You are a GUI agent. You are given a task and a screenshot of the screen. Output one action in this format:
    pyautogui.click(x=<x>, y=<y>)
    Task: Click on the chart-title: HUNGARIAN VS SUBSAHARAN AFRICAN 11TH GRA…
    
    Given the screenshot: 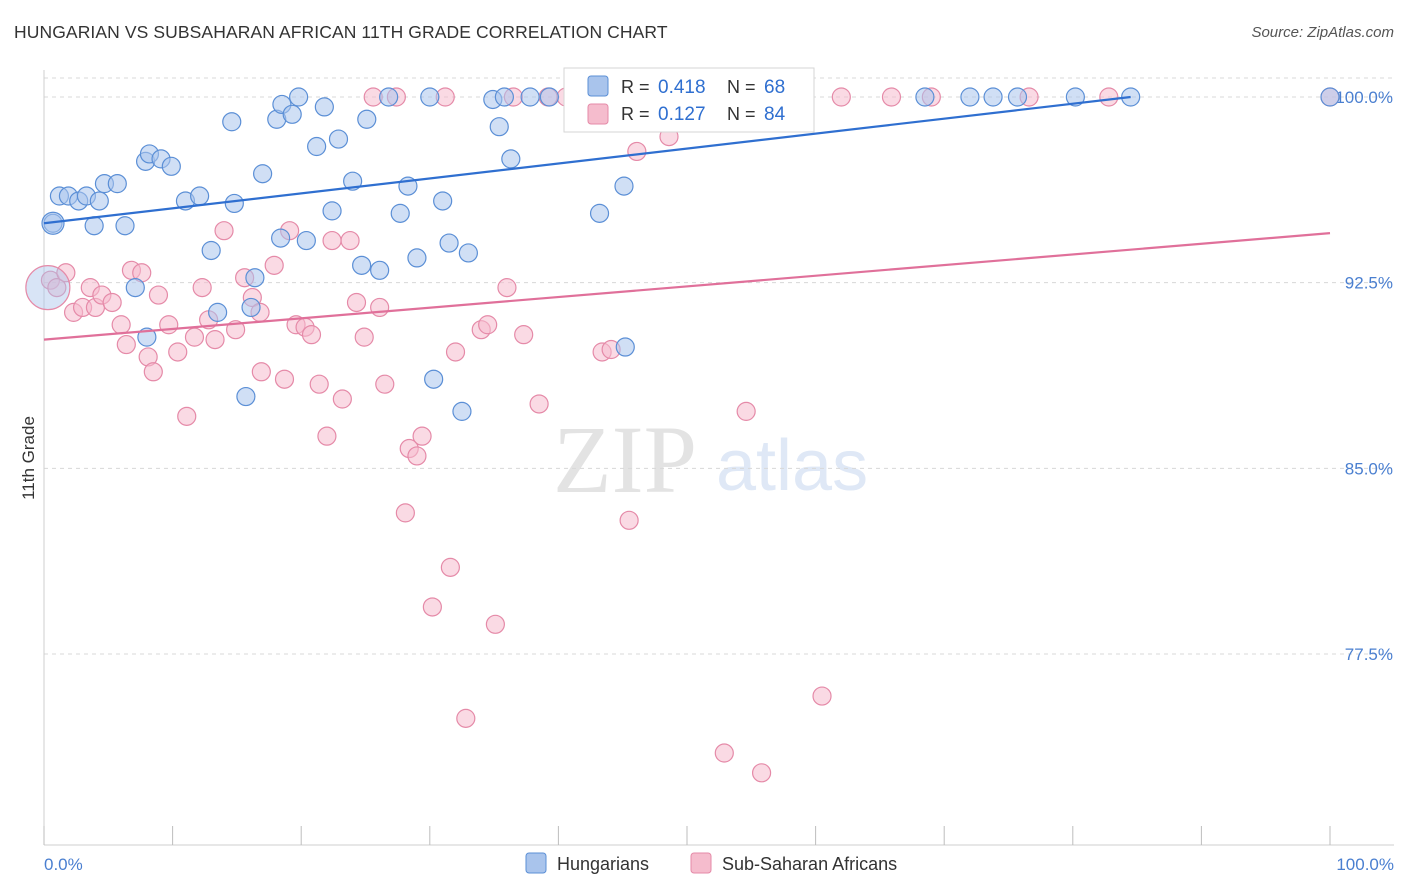 What is the action you would take?
    pyautogui.click(x=341, y=32)
    